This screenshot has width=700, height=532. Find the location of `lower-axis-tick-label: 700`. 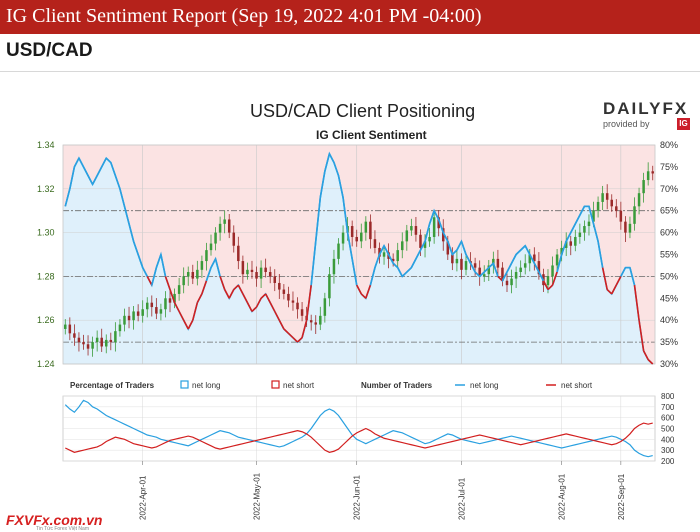

lower-axis-tick-label: 700 is located at coordinates (668, 407).